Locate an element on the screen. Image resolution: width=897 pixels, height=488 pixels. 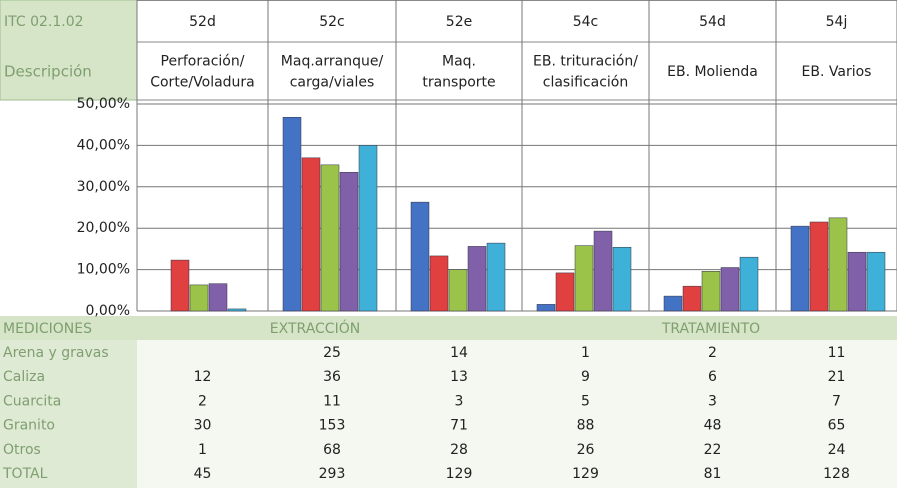
table-value: 71 is located at coordinates (459, 426).